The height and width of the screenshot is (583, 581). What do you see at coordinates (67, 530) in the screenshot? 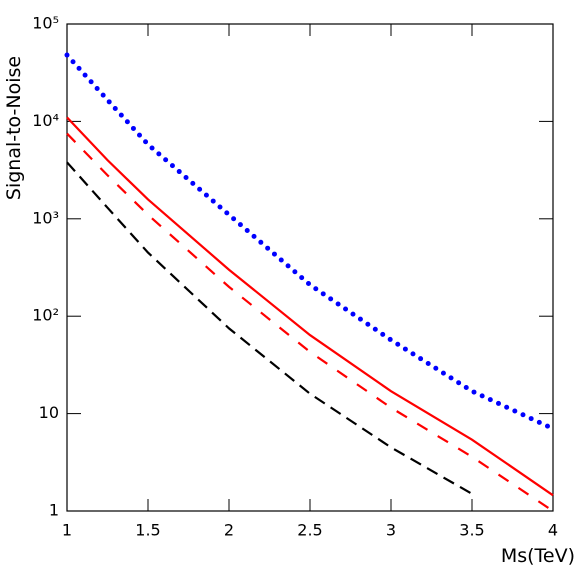
I see `x-tick-label: 1` at bounding box center [67, 530].